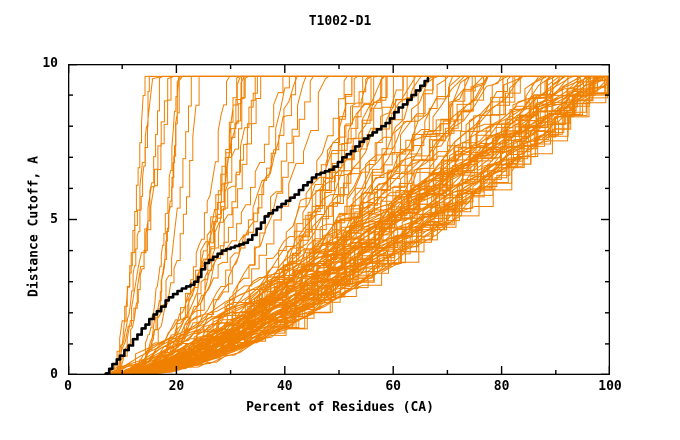  What do you see at coordinates (50, 63) in the screenshot?
I see `y-tick-label: 10` at bounding box center [50, 63].